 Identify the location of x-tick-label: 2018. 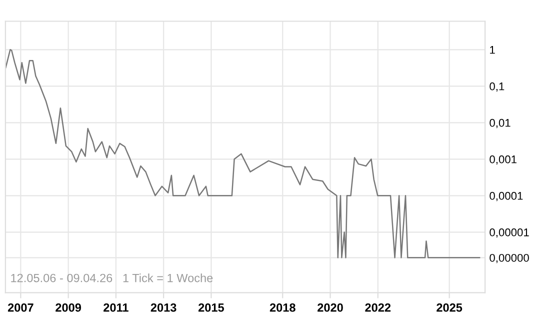
(283, 307).